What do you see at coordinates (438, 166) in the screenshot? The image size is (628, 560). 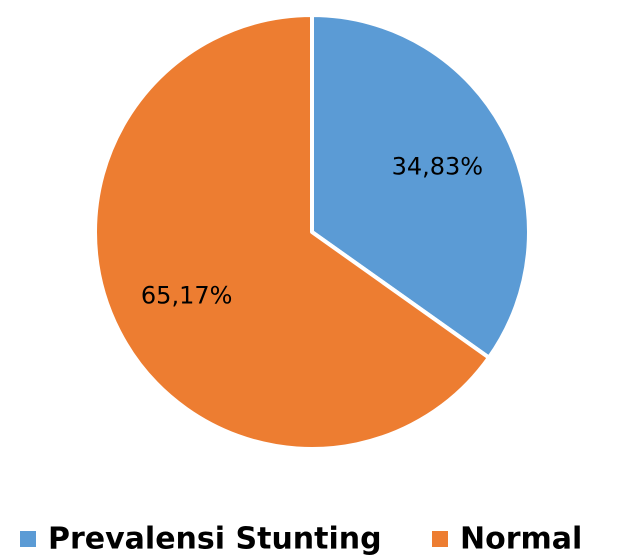 I see `data-label: 34,83%` at bounding box center [438, 166].